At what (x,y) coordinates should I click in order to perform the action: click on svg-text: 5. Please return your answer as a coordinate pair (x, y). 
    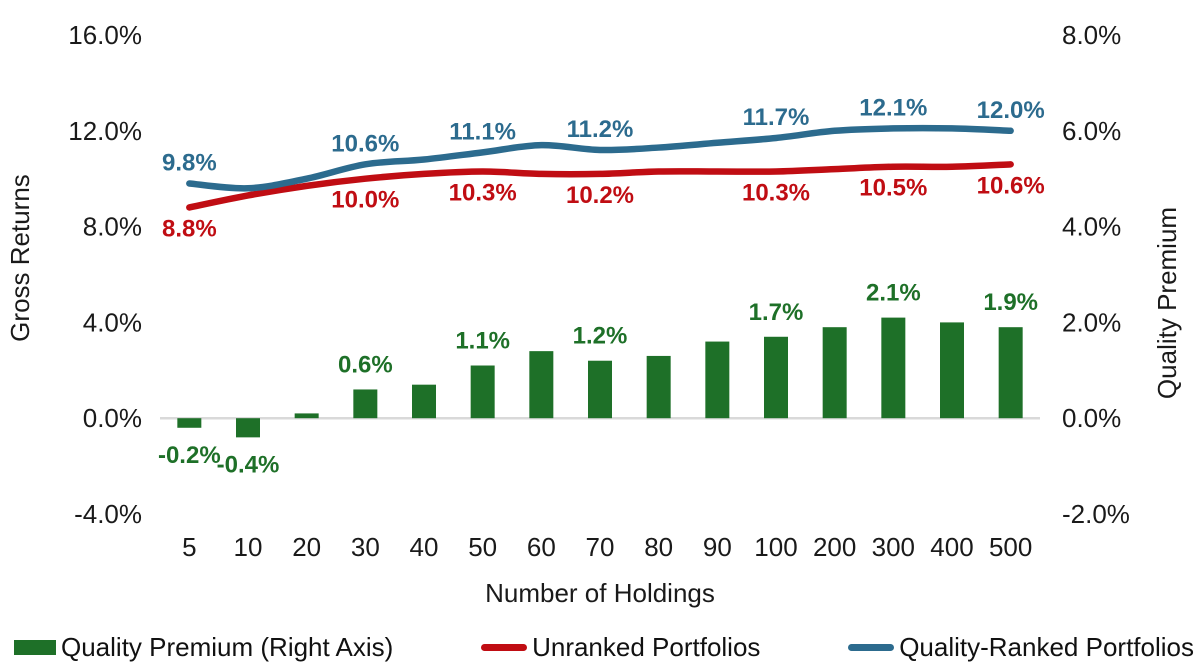
    Looking at the image, I should click on (189, 547).